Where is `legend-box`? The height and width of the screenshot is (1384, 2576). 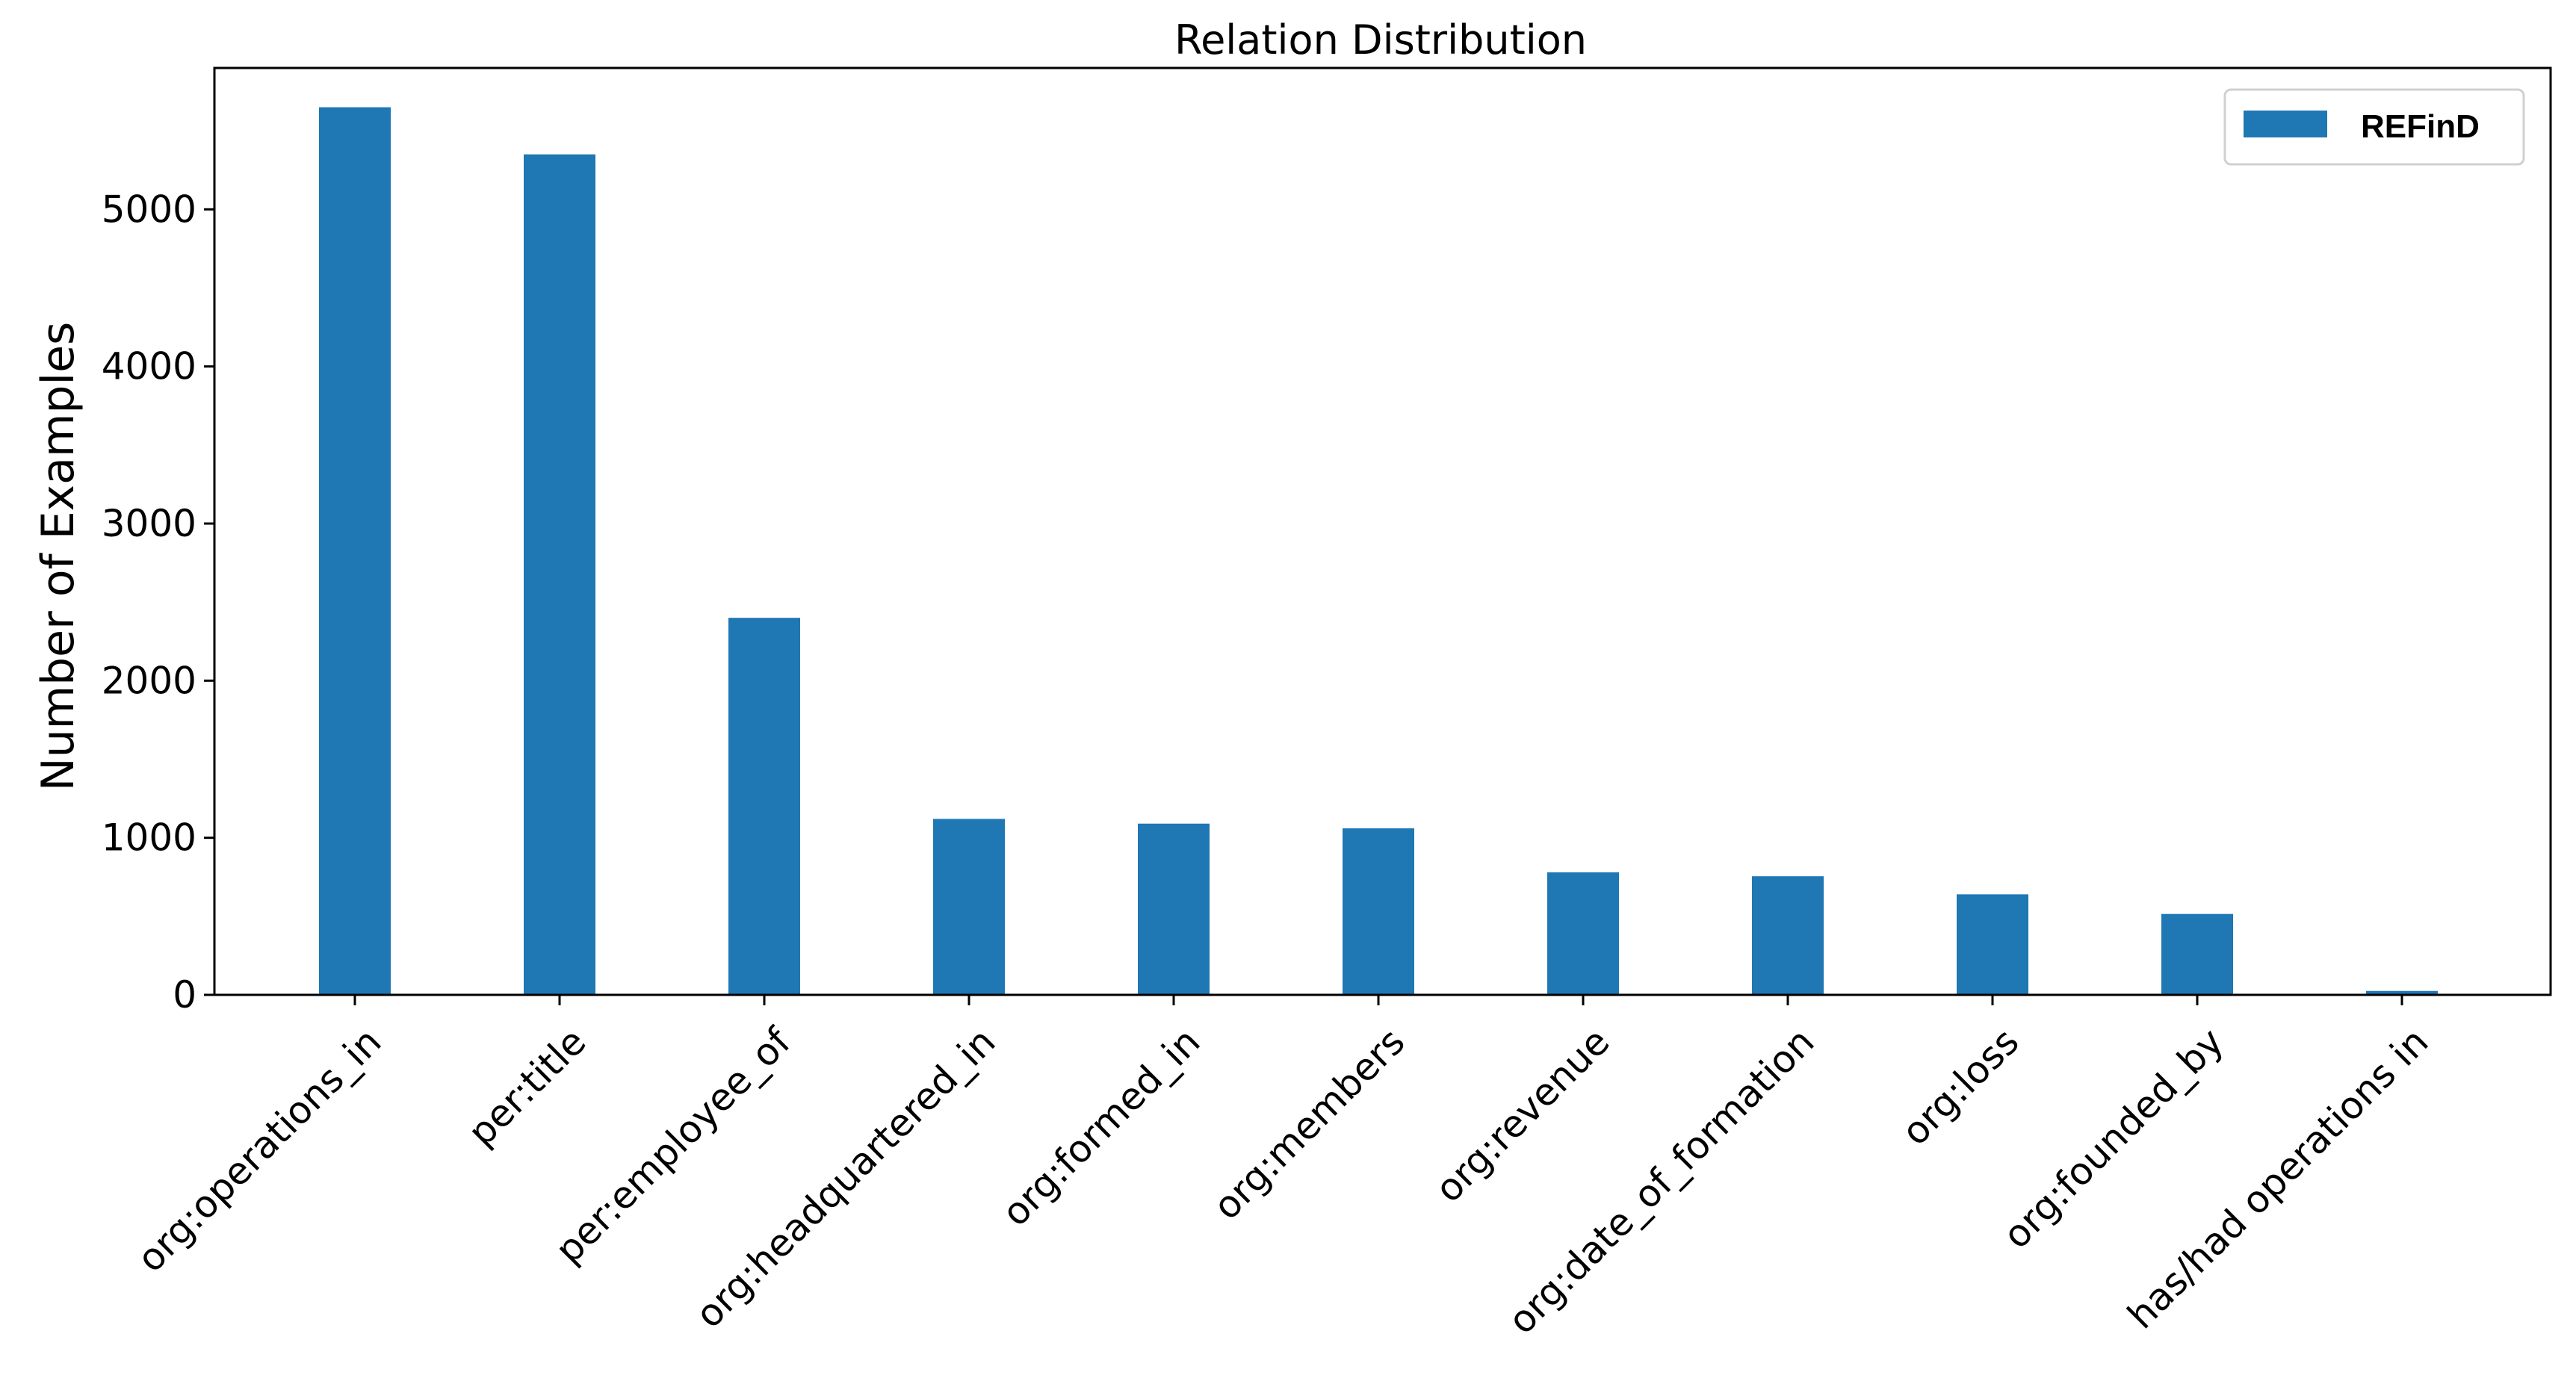 legend-box is located at coordinates (2374, 127).